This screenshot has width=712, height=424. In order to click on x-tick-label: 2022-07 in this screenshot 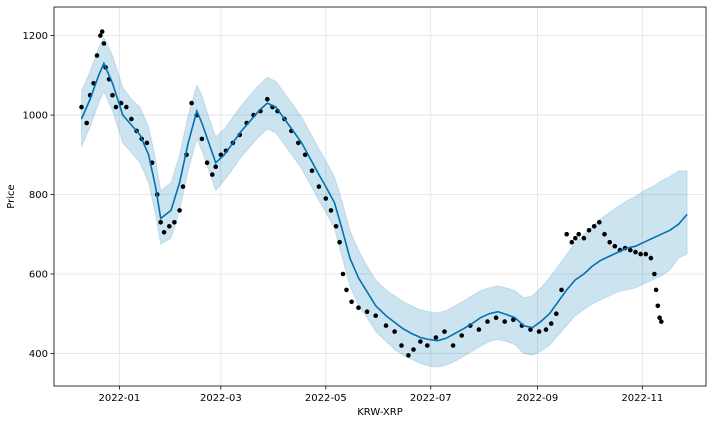, I will do `click(431, 398)`.